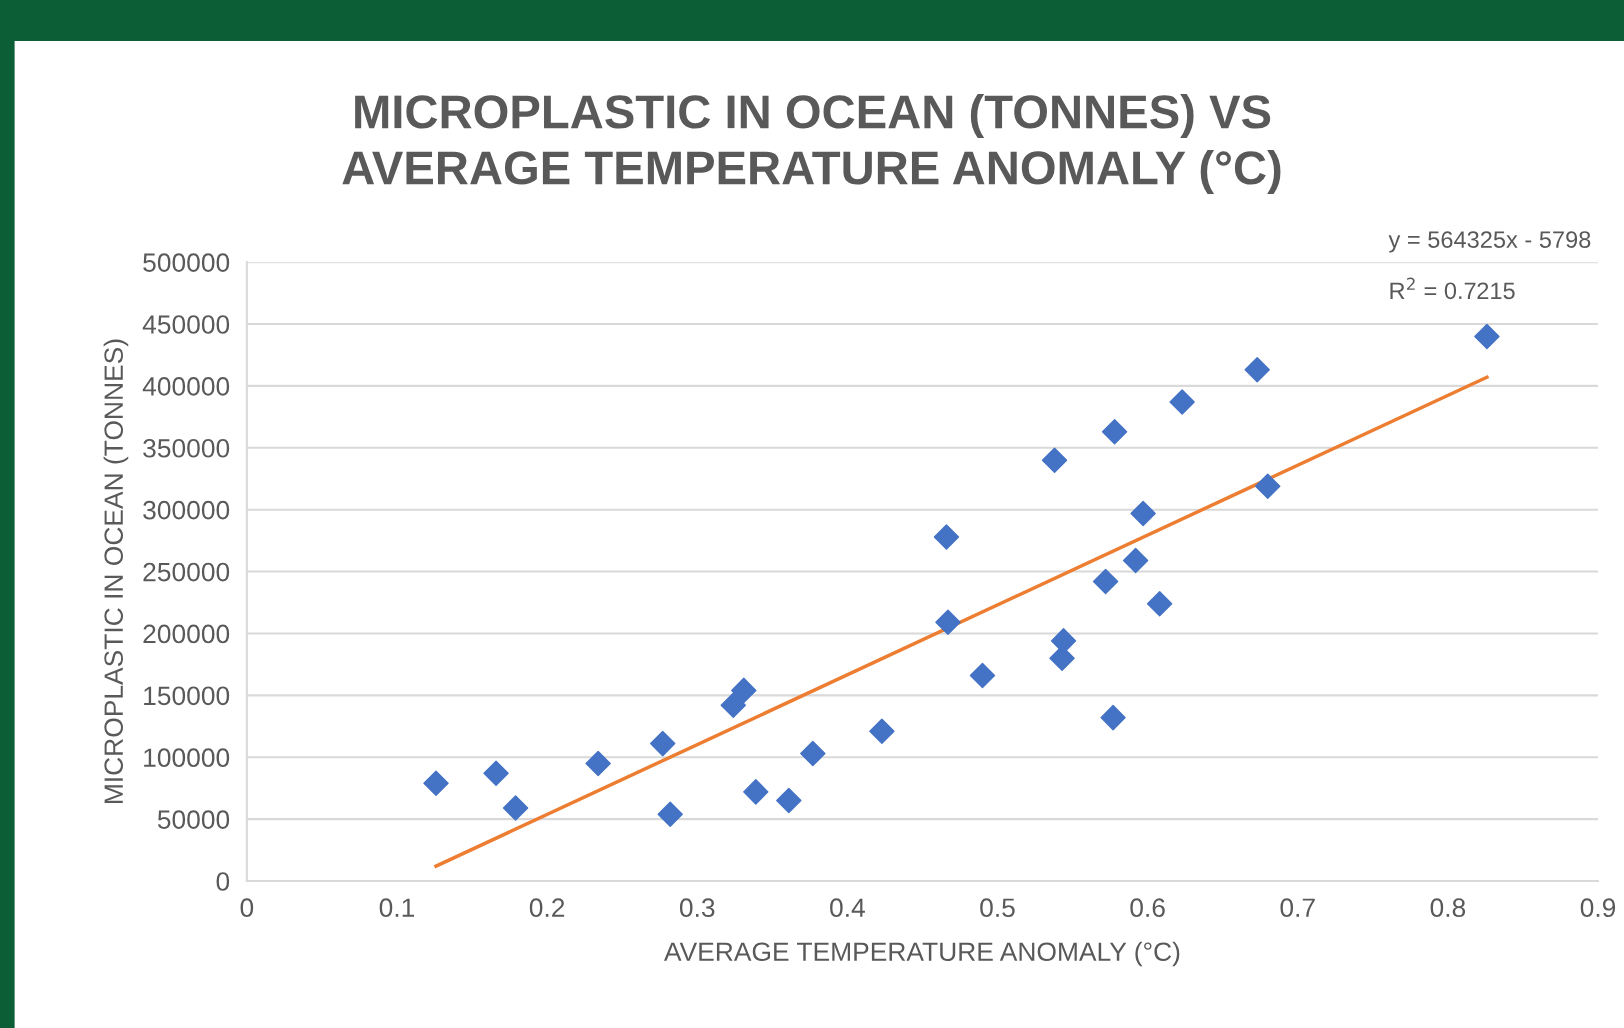  What do you see at coordinates (186, 634) in the screenshot?
I see `y-tick-label: 200000` at bounding box center [186, 634].